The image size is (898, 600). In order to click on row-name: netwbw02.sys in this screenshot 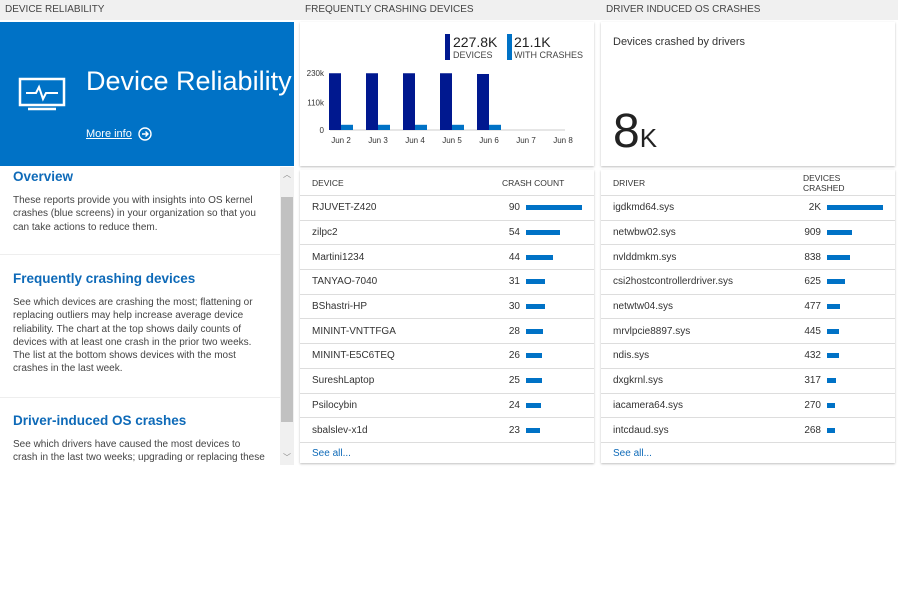, I will do `click(644, 233)`.